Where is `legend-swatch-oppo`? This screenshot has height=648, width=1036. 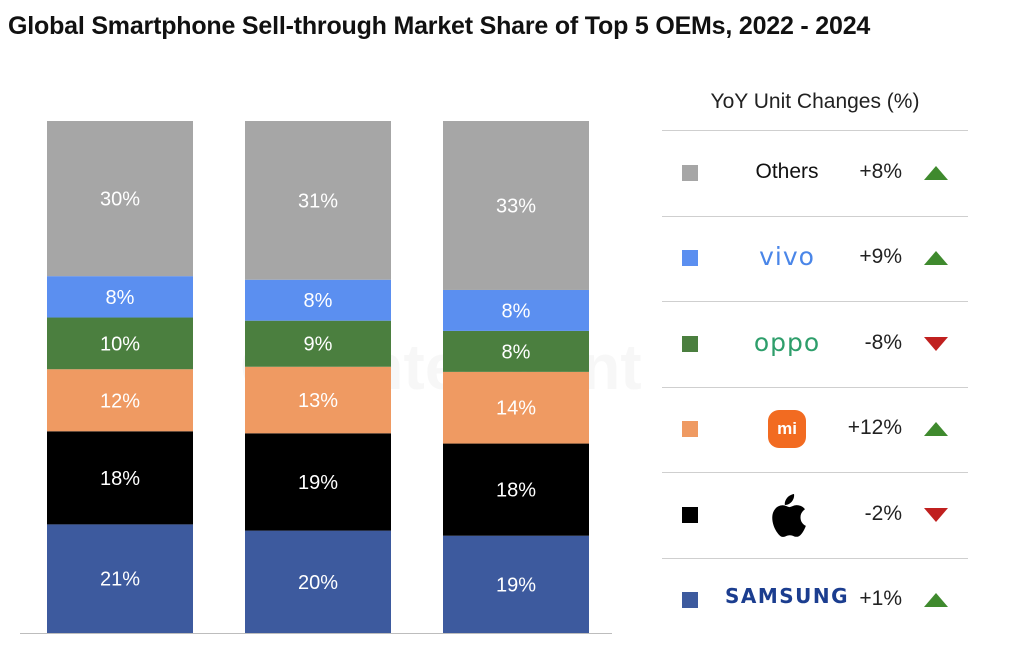 legend-swatch-oppo is located at coordinates (690, 343).